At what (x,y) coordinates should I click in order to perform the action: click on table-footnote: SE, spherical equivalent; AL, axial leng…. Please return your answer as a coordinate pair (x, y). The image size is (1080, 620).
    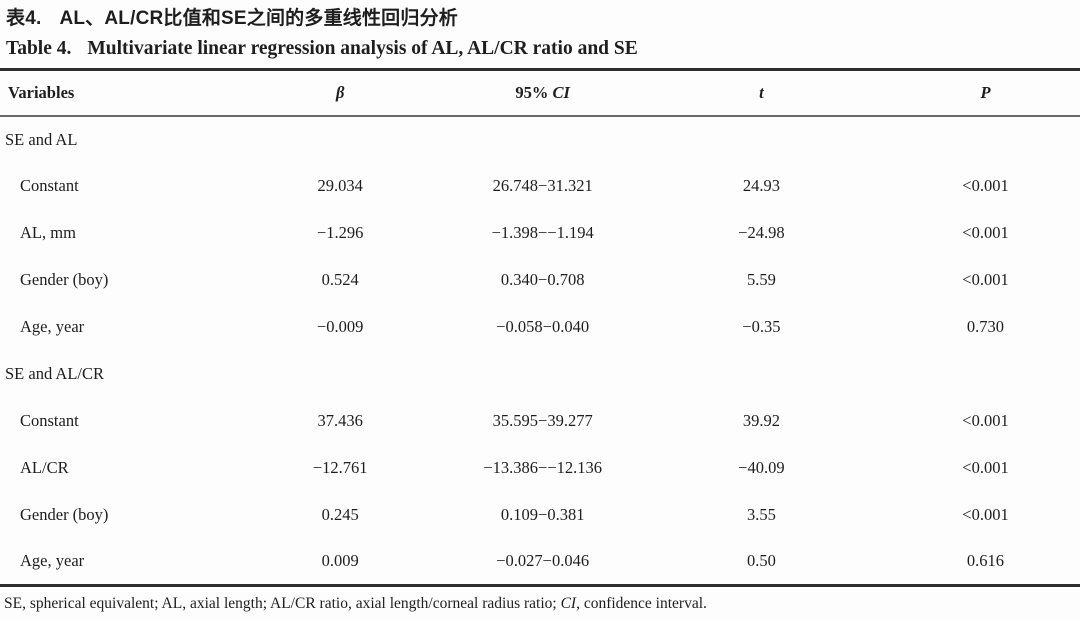
    Looking at the image, I should click on (540, 600).